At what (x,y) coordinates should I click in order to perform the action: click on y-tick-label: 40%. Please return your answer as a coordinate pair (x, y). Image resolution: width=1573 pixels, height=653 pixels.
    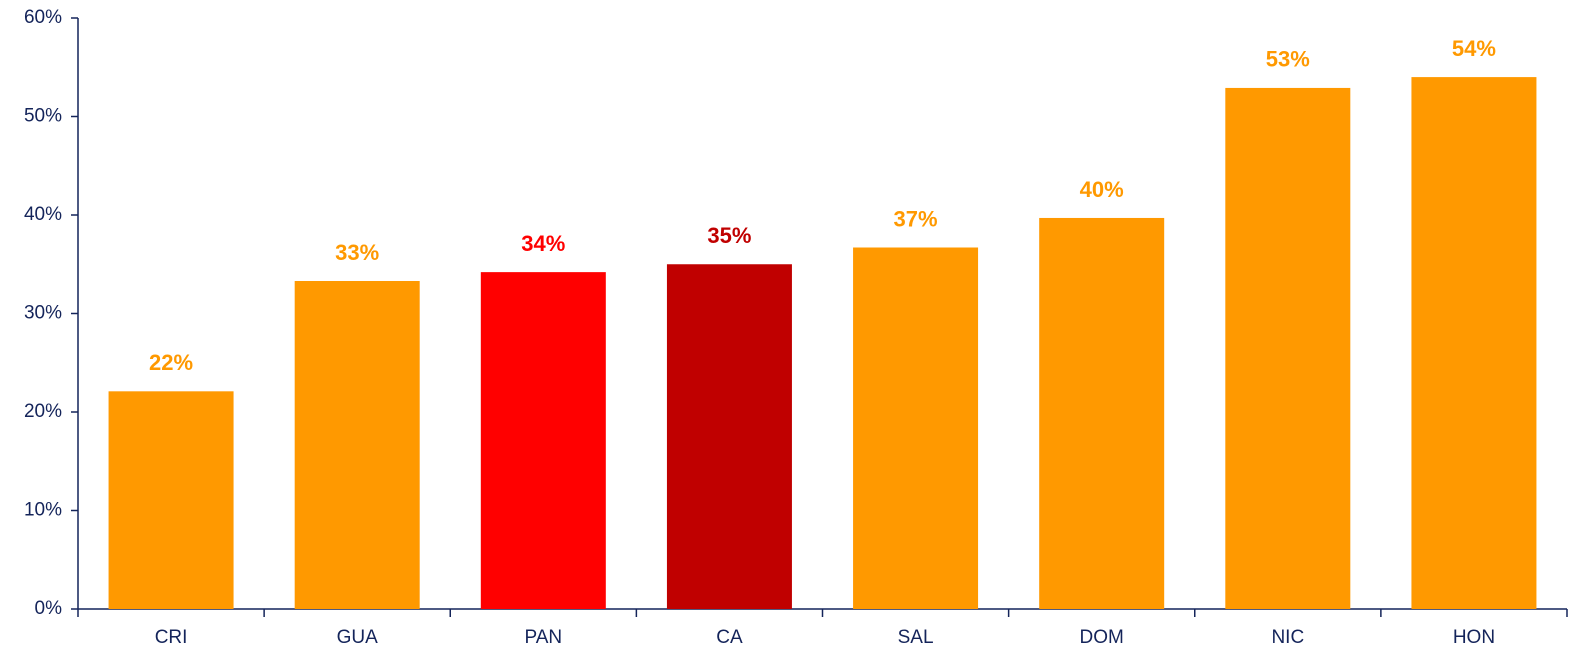
    Looking at the image, I should click on (43, 214).